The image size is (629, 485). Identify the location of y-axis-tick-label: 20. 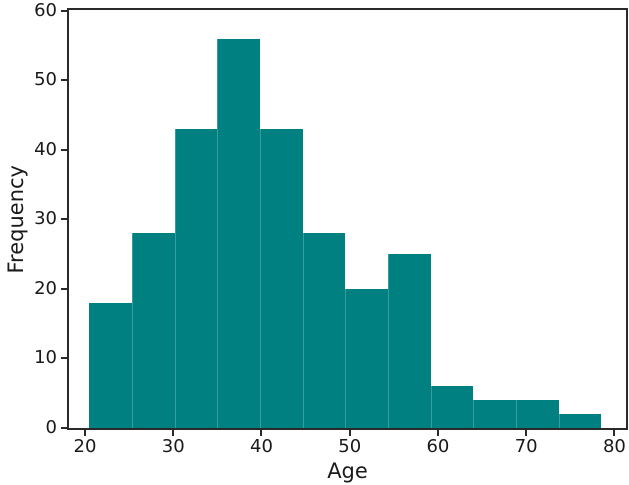
(45, 288).